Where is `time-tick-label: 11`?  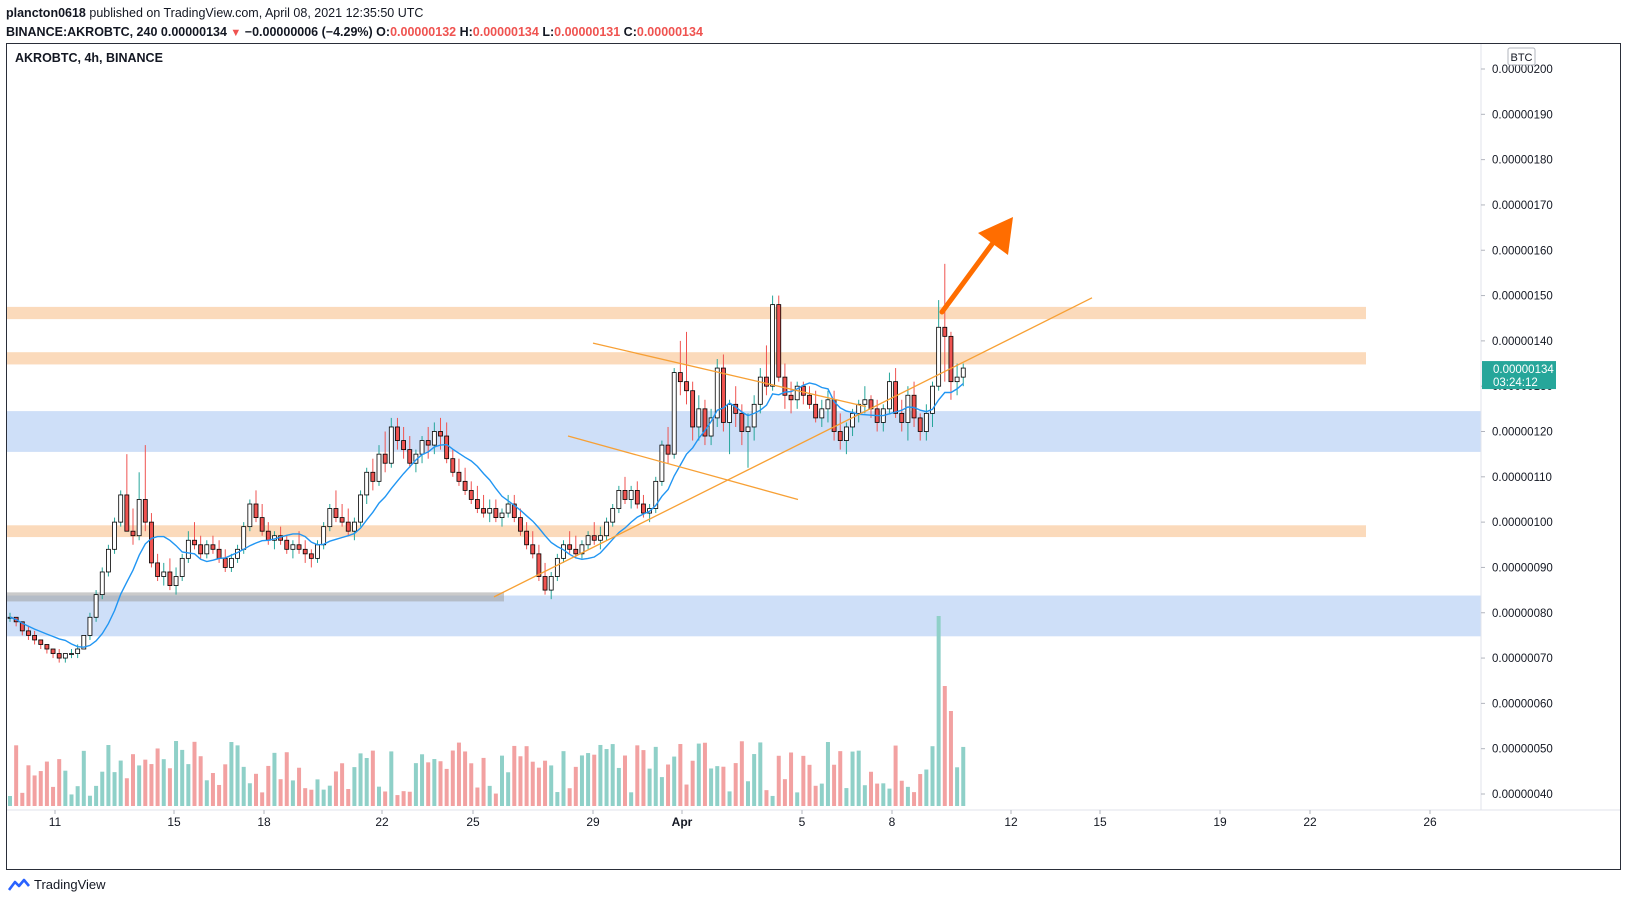
time-tick-label: 11 is located at coordinates (55, 822).